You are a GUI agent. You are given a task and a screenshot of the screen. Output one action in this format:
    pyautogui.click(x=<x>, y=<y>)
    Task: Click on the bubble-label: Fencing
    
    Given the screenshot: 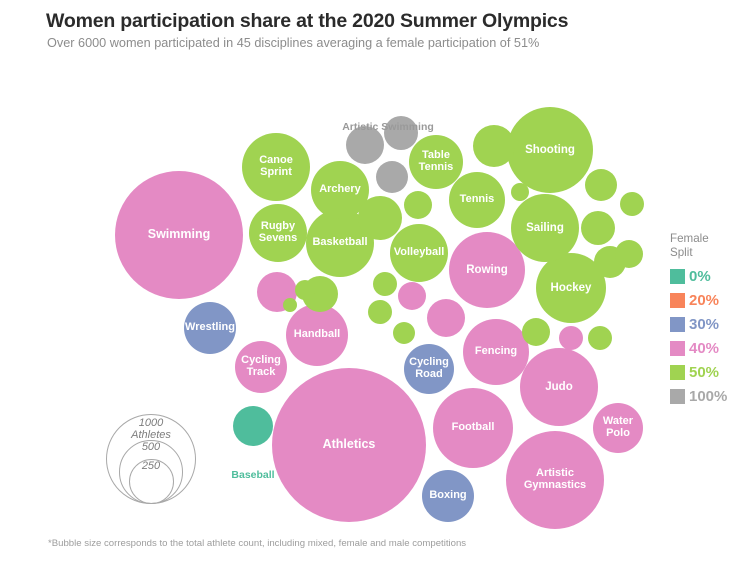 What is the action you would take?
    pyautogui.click(x=496, y=351)
    